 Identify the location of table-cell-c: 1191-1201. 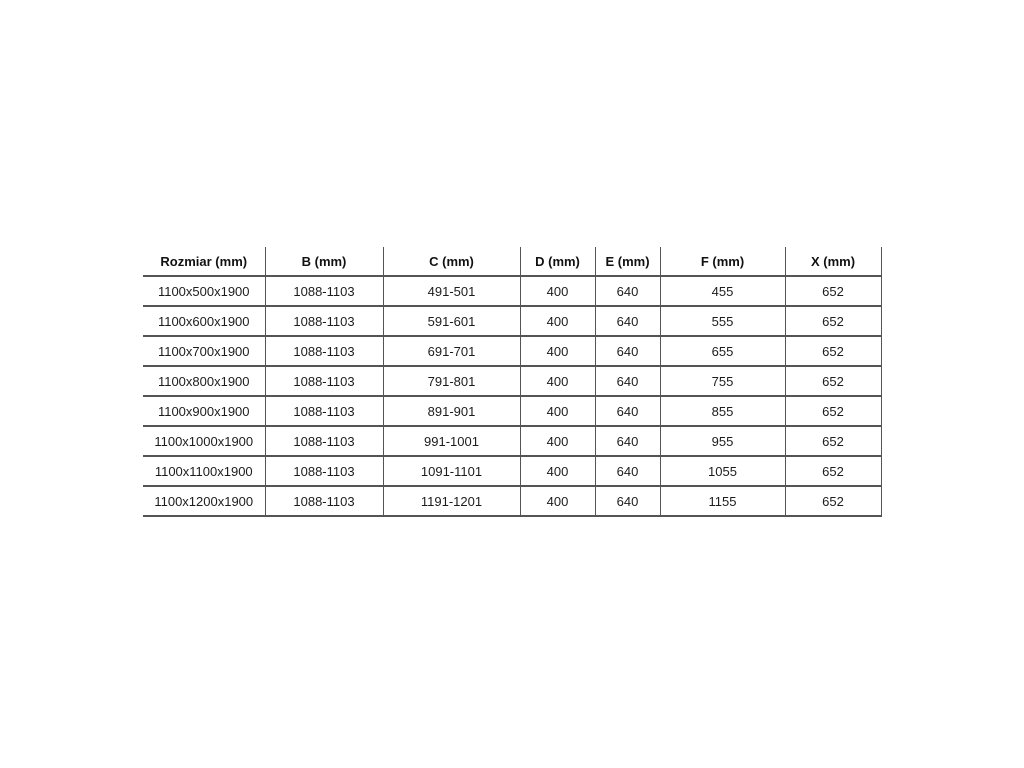
(452, 501).